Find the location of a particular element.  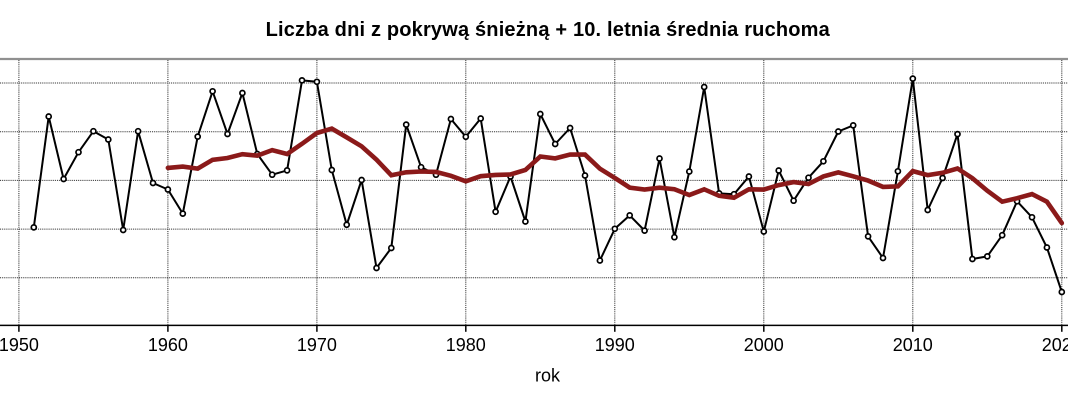

svg-text: 1960 is located at coordinates (168, 345).